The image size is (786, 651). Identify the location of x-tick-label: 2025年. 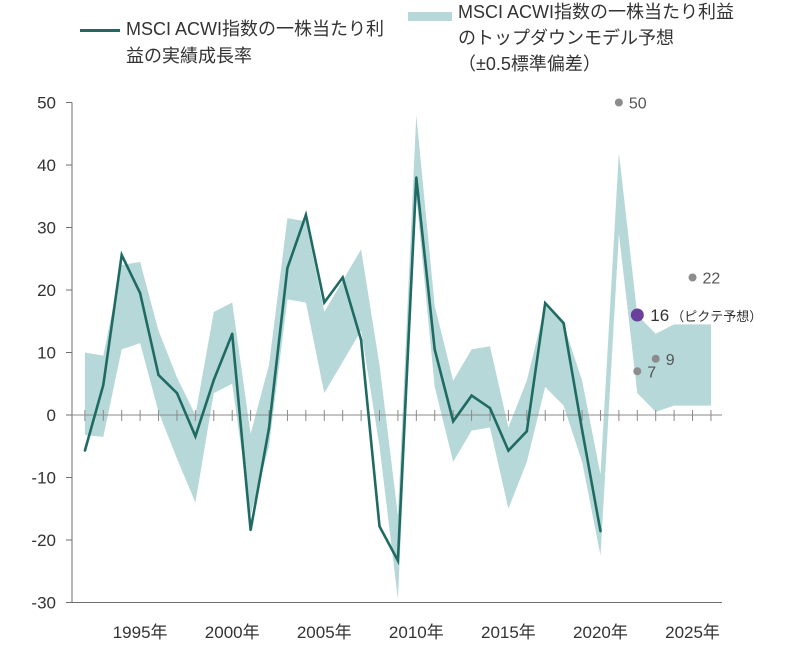
(692, 632).